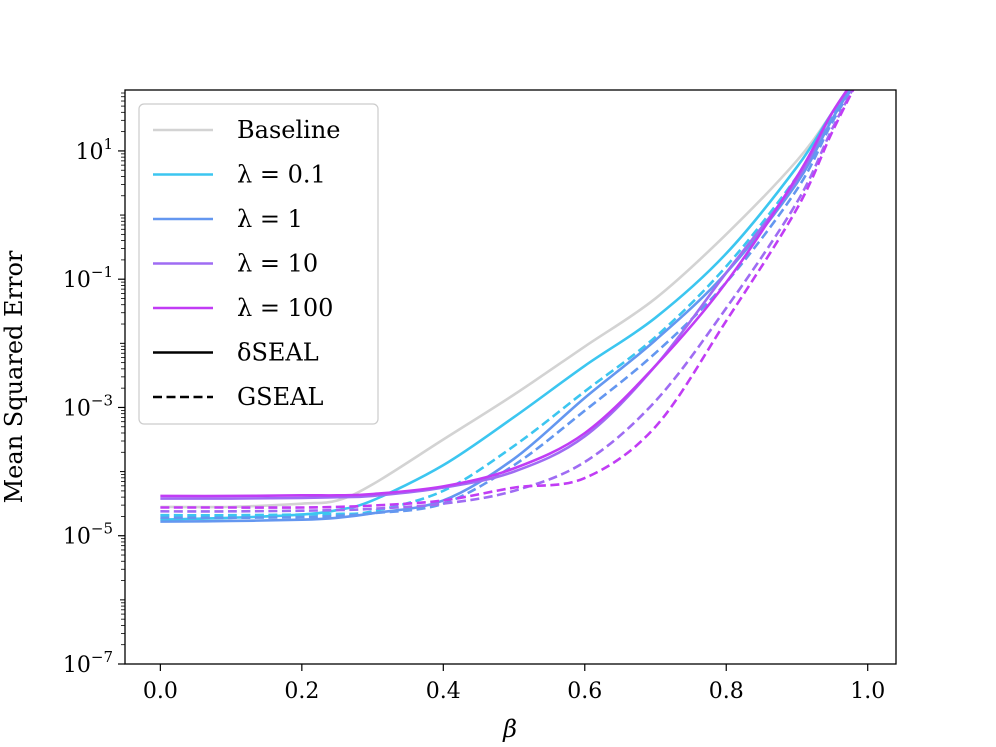 Image resolution: width=996 pixels, height=747 pixels. Describe the element at coordinates (509, 729) in the screenshot. I see `x-axis-label: β` at that location.